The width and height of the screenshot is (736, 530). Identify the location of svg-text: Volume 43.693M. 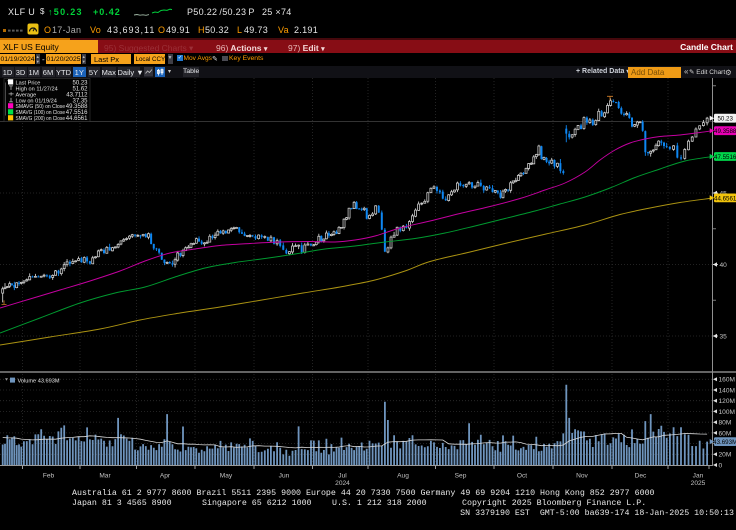
(39, 382).